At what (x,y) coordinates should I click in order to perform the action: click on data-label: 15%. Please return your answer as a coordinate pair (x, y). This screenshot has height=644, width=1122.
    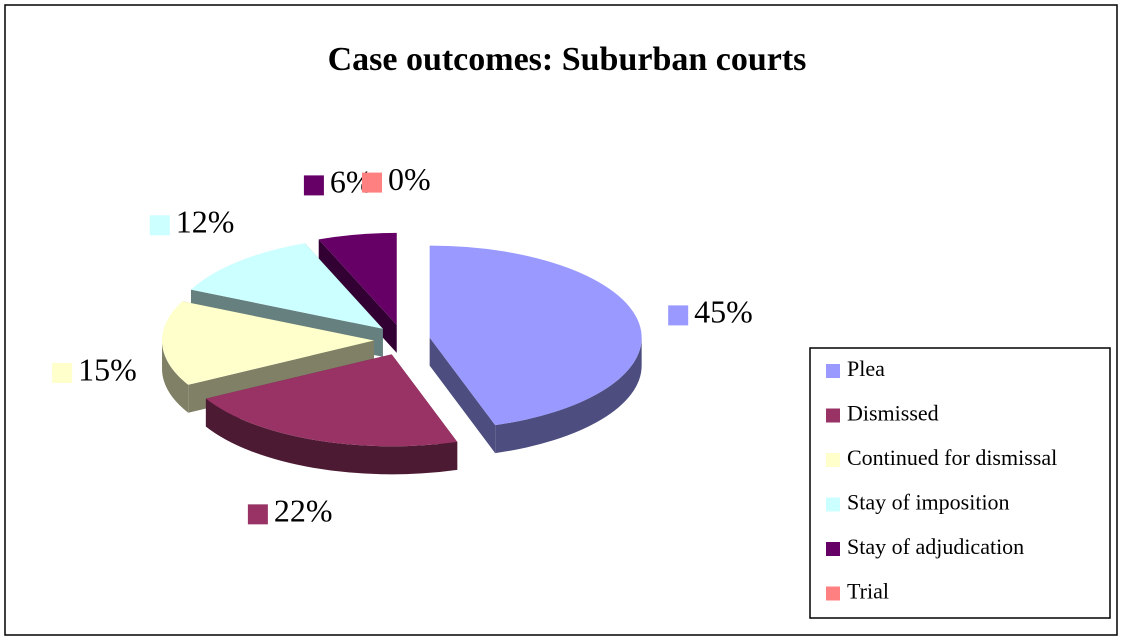
    Looking at the image, I should click on (107, 369).